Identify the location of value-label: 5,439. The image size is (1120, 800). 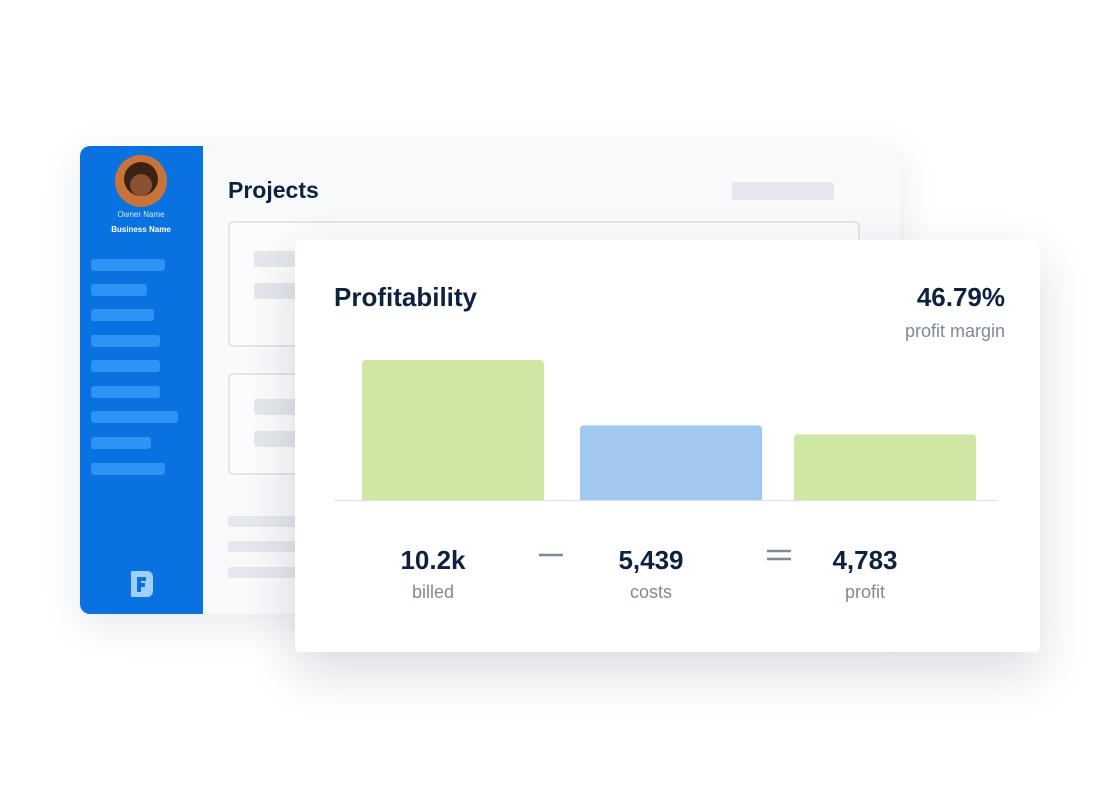
(650, 560).